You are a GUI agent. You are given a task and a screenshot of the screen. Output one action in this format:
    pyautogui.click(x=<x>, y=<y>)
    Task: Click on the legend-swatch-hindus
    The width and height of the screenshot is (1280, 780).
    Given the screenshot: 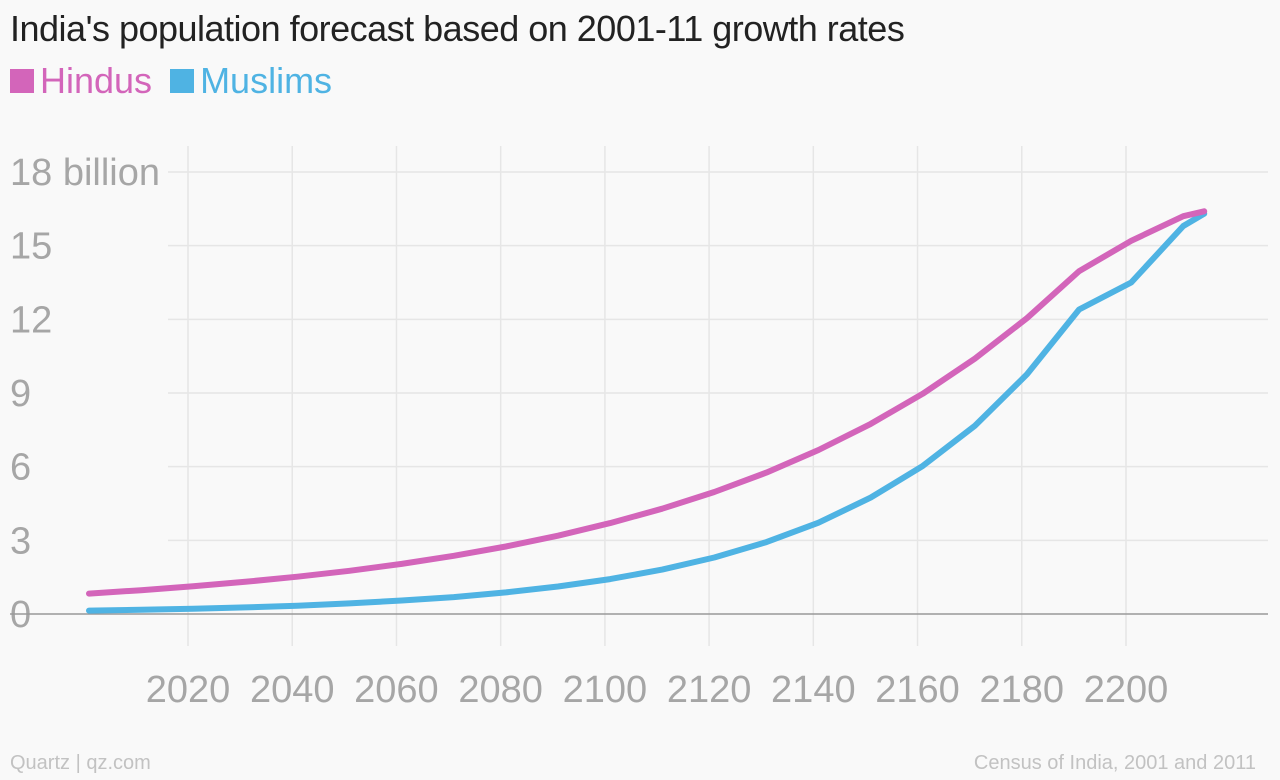 What is the action you would take?
    pyautogui.click(x=22, y=81)
    